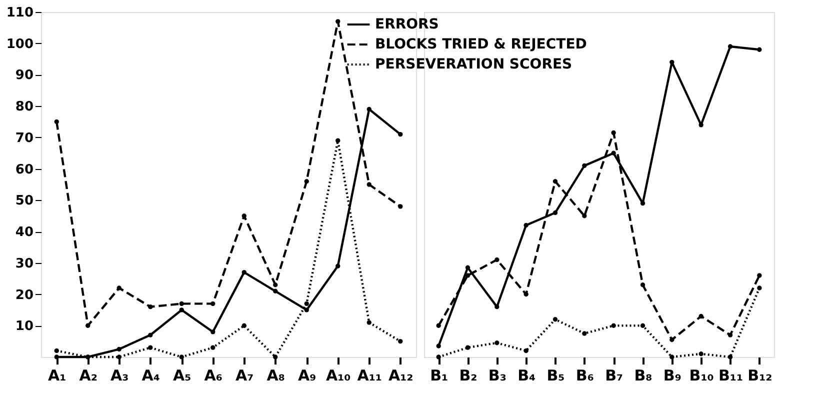 The image size is (824, 415). Describe the element at coordinates (555, 375) in the screenshot. I see `x-tick-label: B₅` at that location.